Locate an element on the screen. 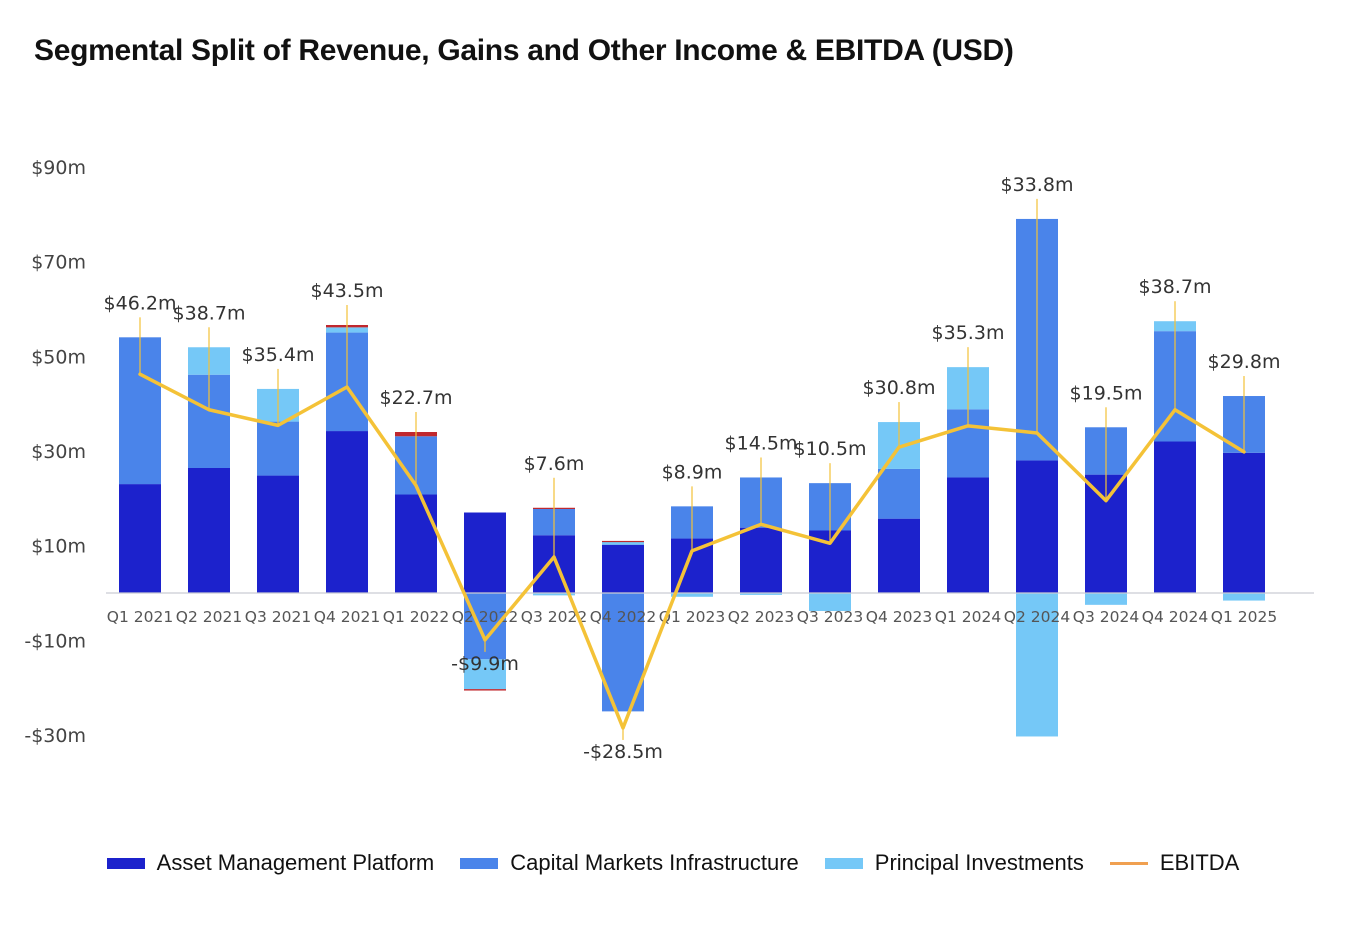  x-tick-label: Q3 2024 is located at coordinates (1106, 617).